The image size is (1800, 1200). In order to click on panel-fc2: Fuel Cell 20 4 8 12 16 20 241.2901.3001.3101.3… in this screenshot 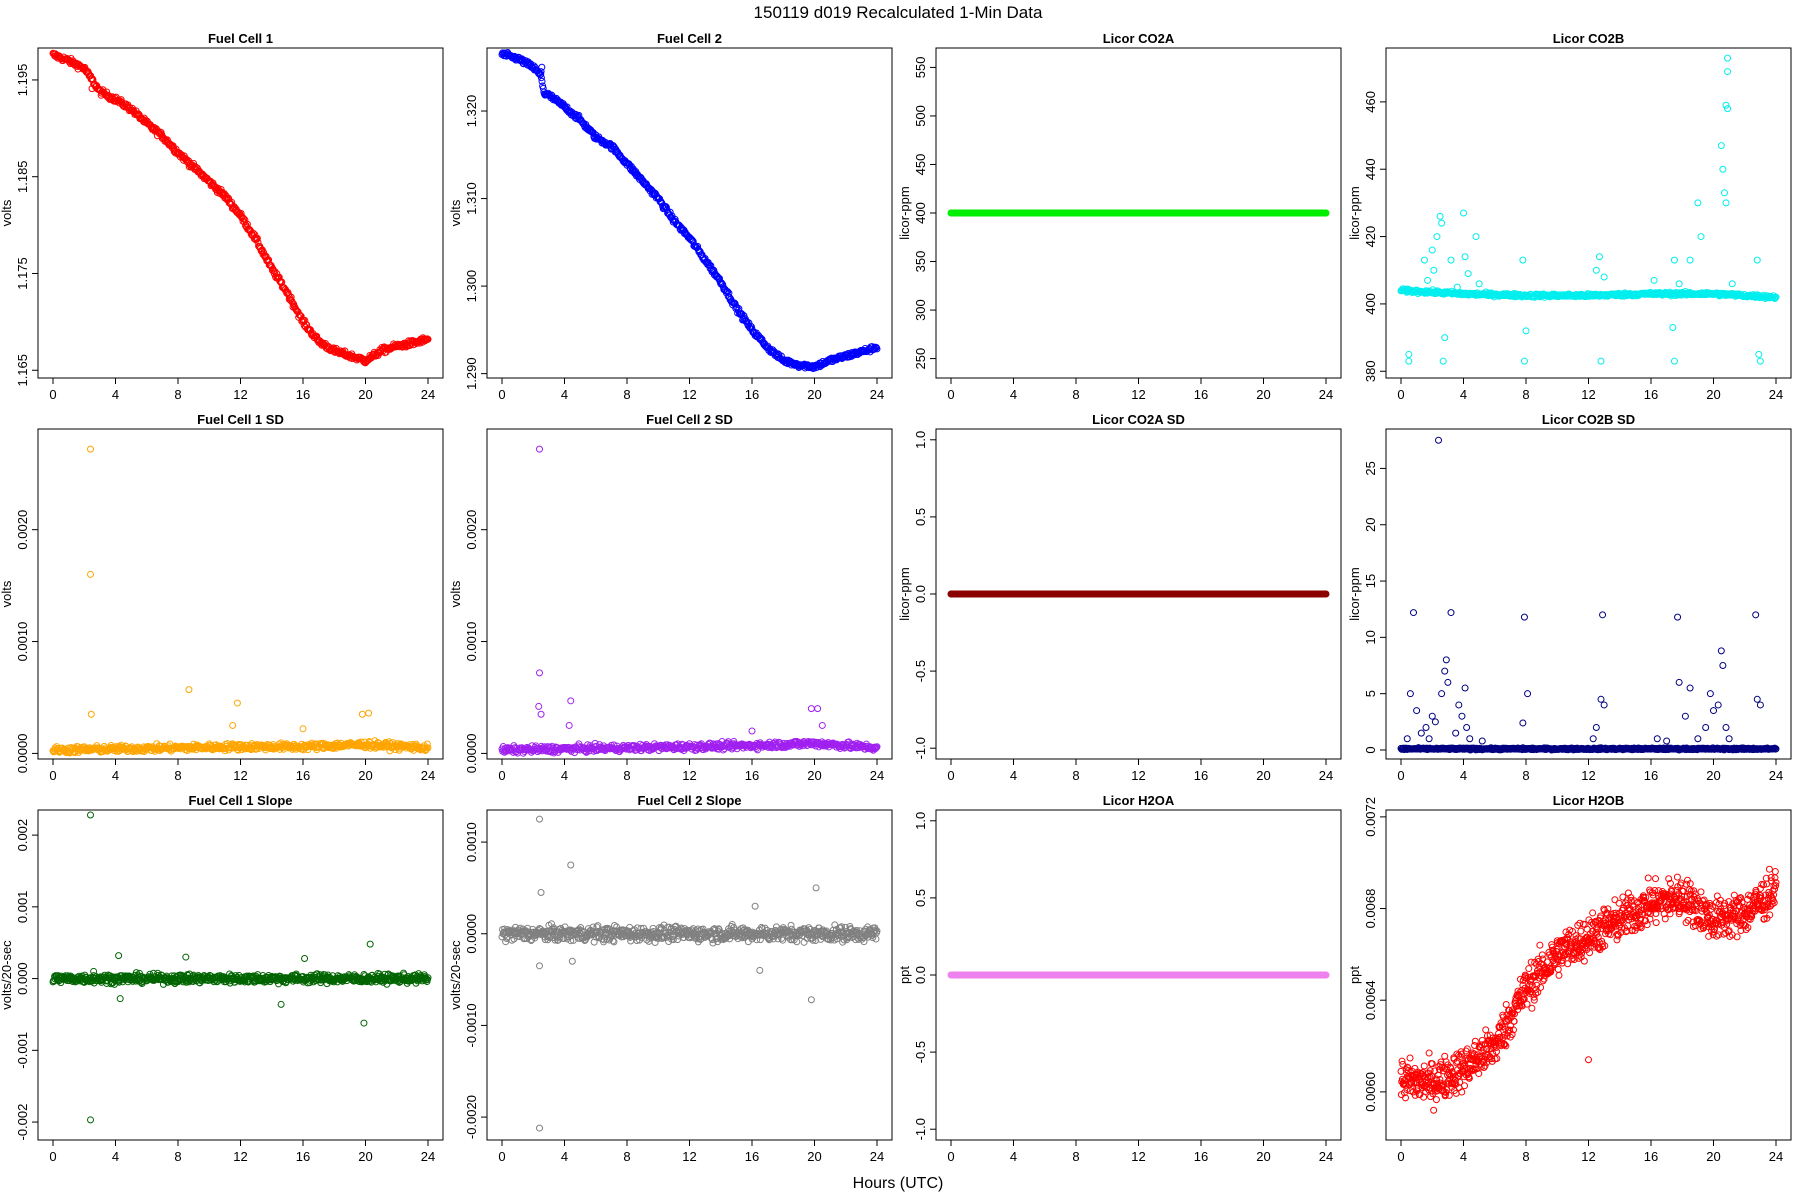, I will do `click(670, 216)`.